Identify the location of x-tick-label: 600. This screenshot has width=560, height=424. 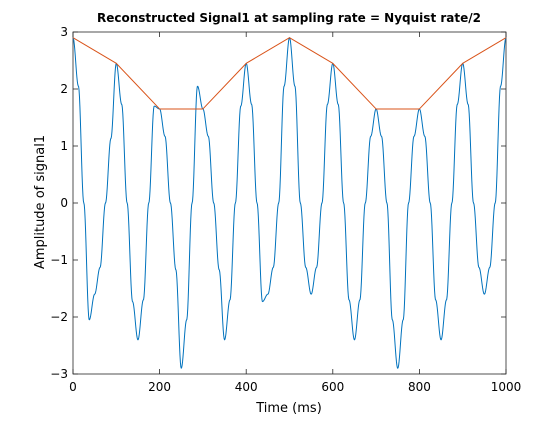
(332, 387).